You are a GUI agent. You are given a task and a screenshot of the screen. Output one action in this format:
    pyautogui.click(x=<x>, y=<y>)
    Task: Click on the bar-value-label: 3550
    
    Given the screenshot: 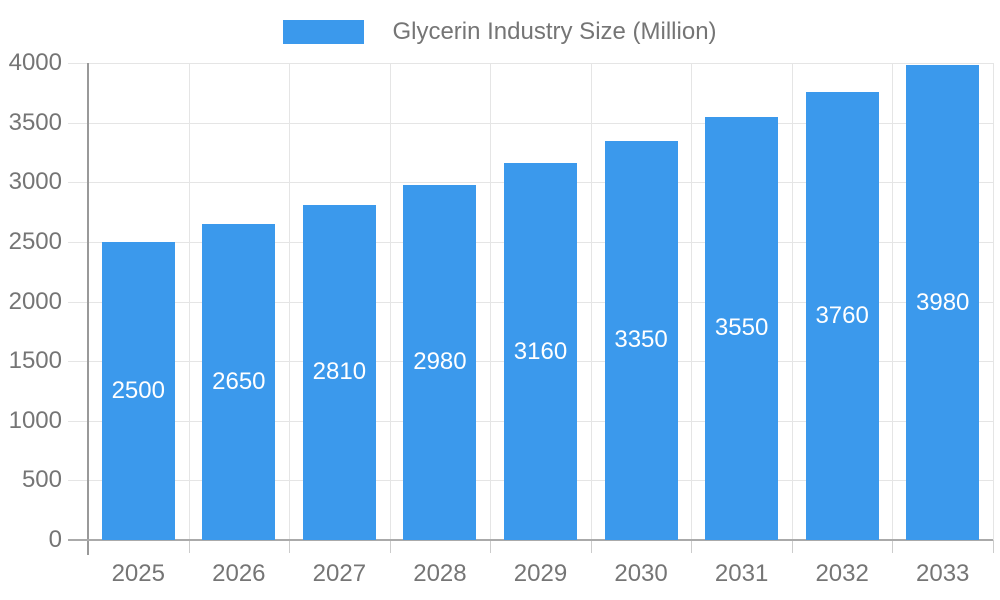 What is the action you would take?
    pyautogui.click(x=741, y=328)
    